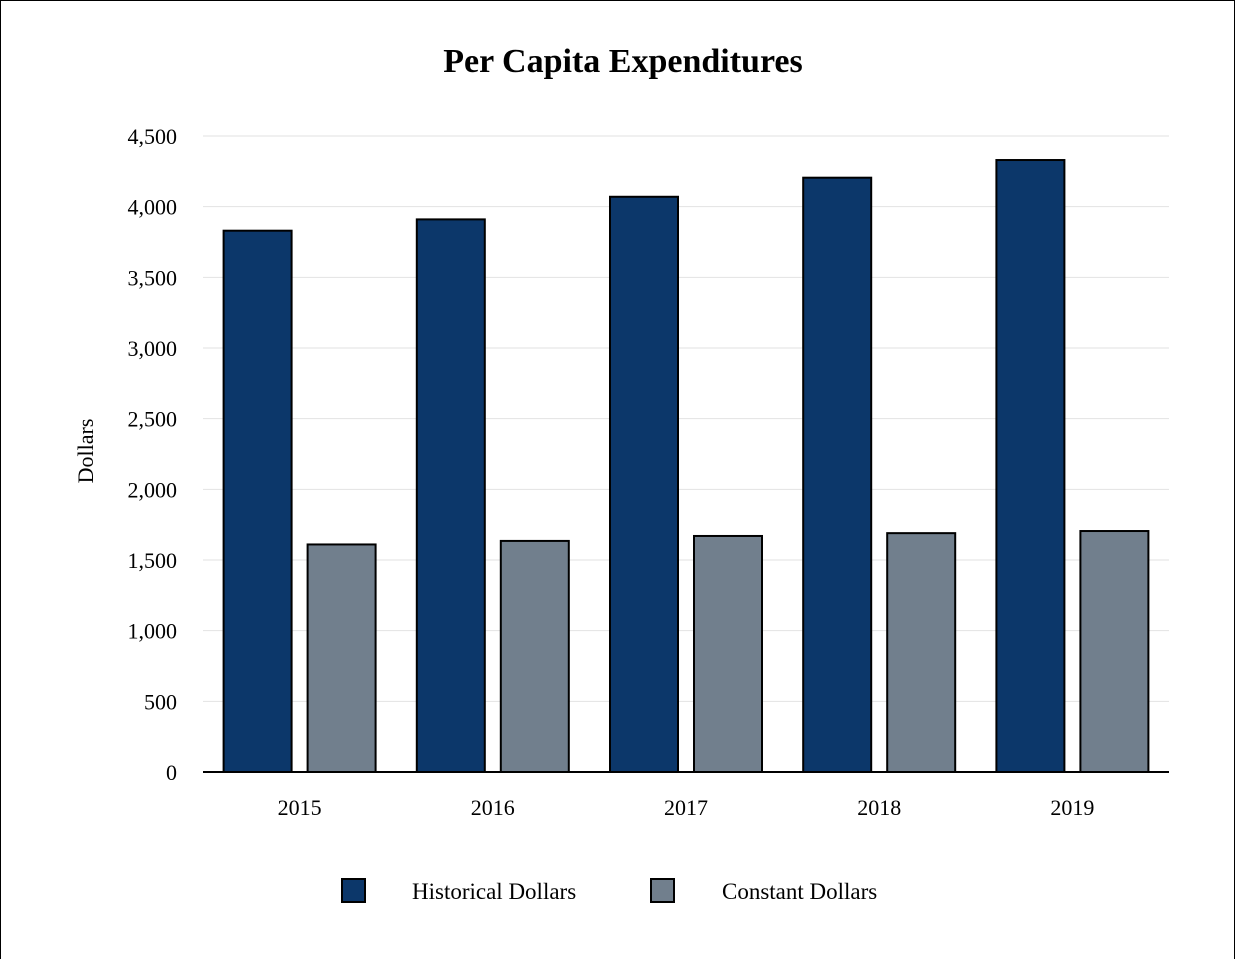  I want to click on x-tick-label: 2017, so click(686, 807).